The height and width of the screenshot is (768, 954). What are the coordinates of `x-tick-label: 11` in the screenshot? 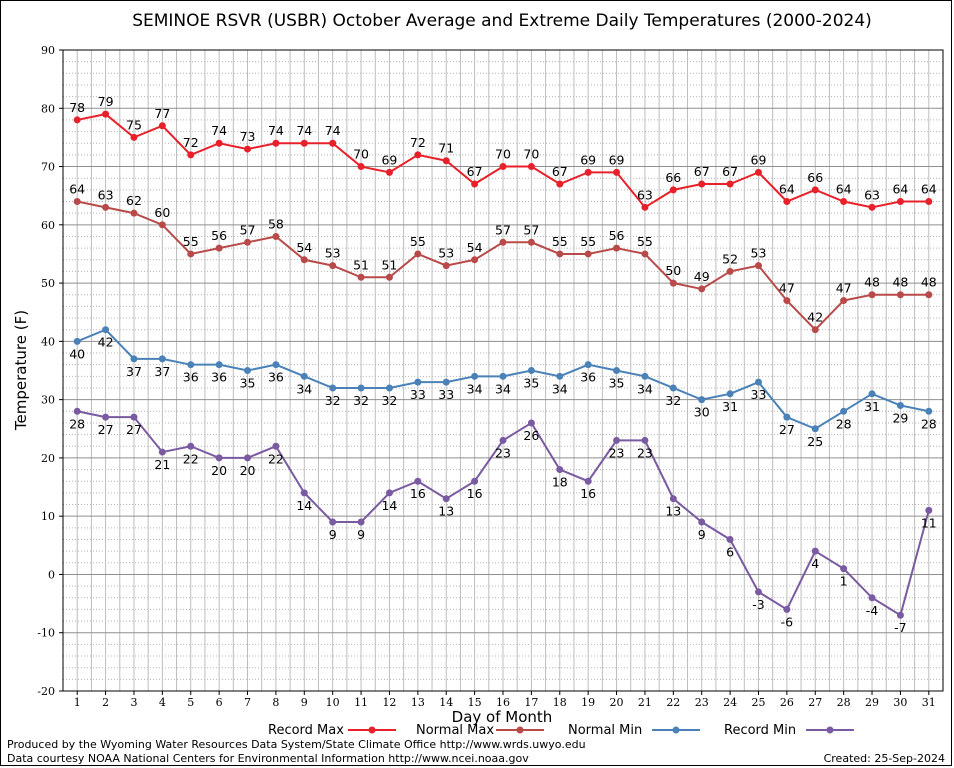 It's located at (361, 702).